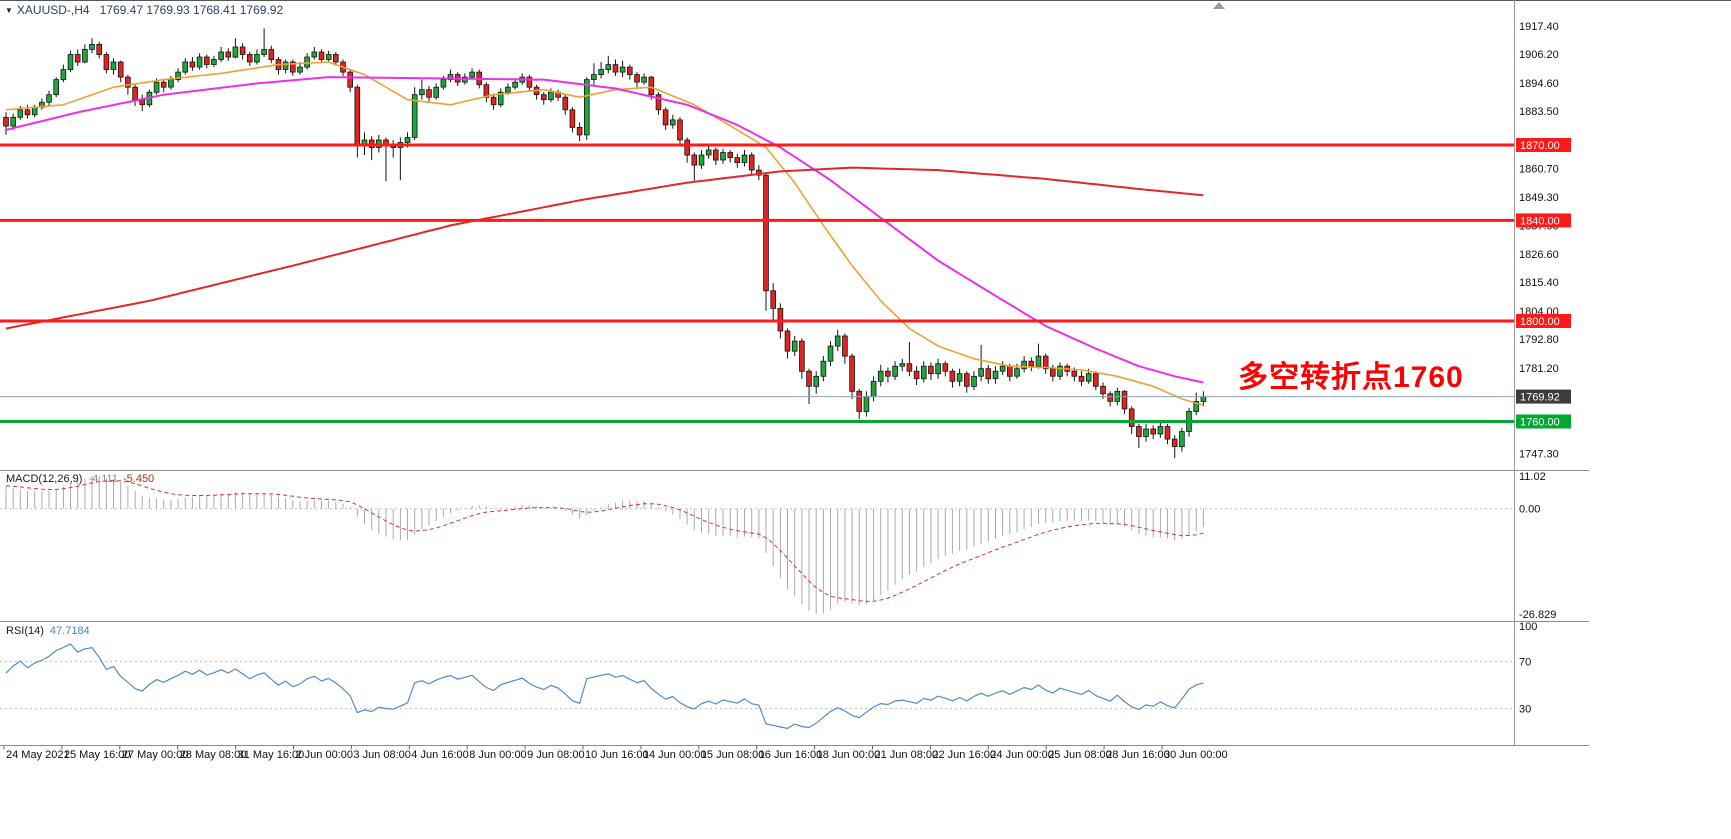  I want to click on rsi-name: RSI(14), so click(25, 631).